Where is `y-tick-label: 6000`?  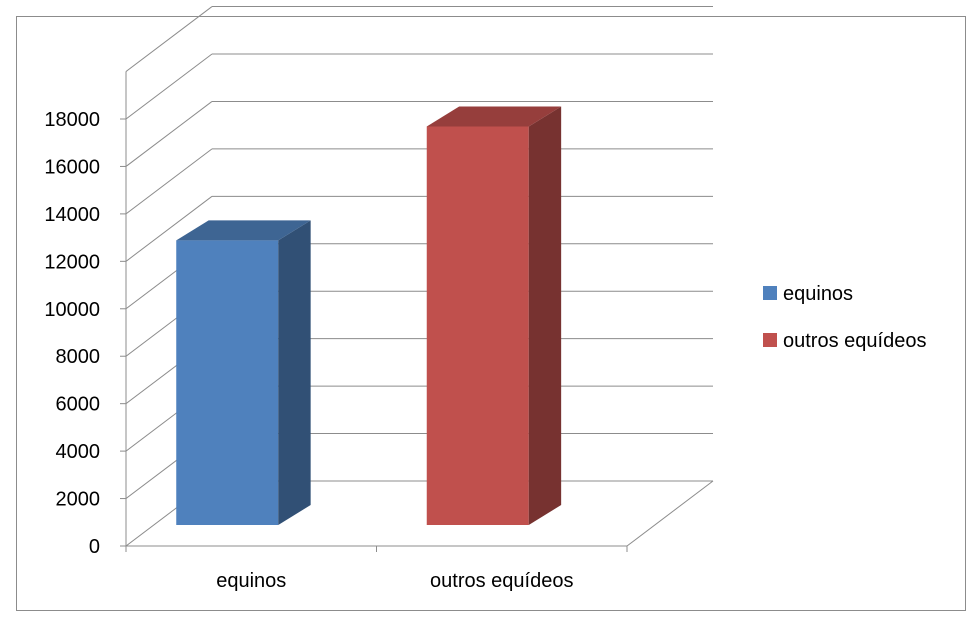
y-tick-label: 6000 is located at coordinates (78, 405).